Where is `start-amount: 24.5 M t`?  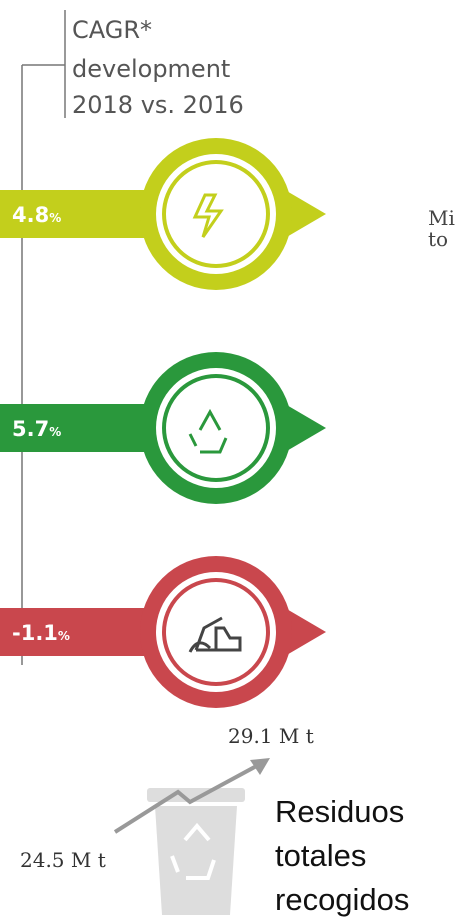 start-amount: 24.5 M t is located at coordinates (63, 860).